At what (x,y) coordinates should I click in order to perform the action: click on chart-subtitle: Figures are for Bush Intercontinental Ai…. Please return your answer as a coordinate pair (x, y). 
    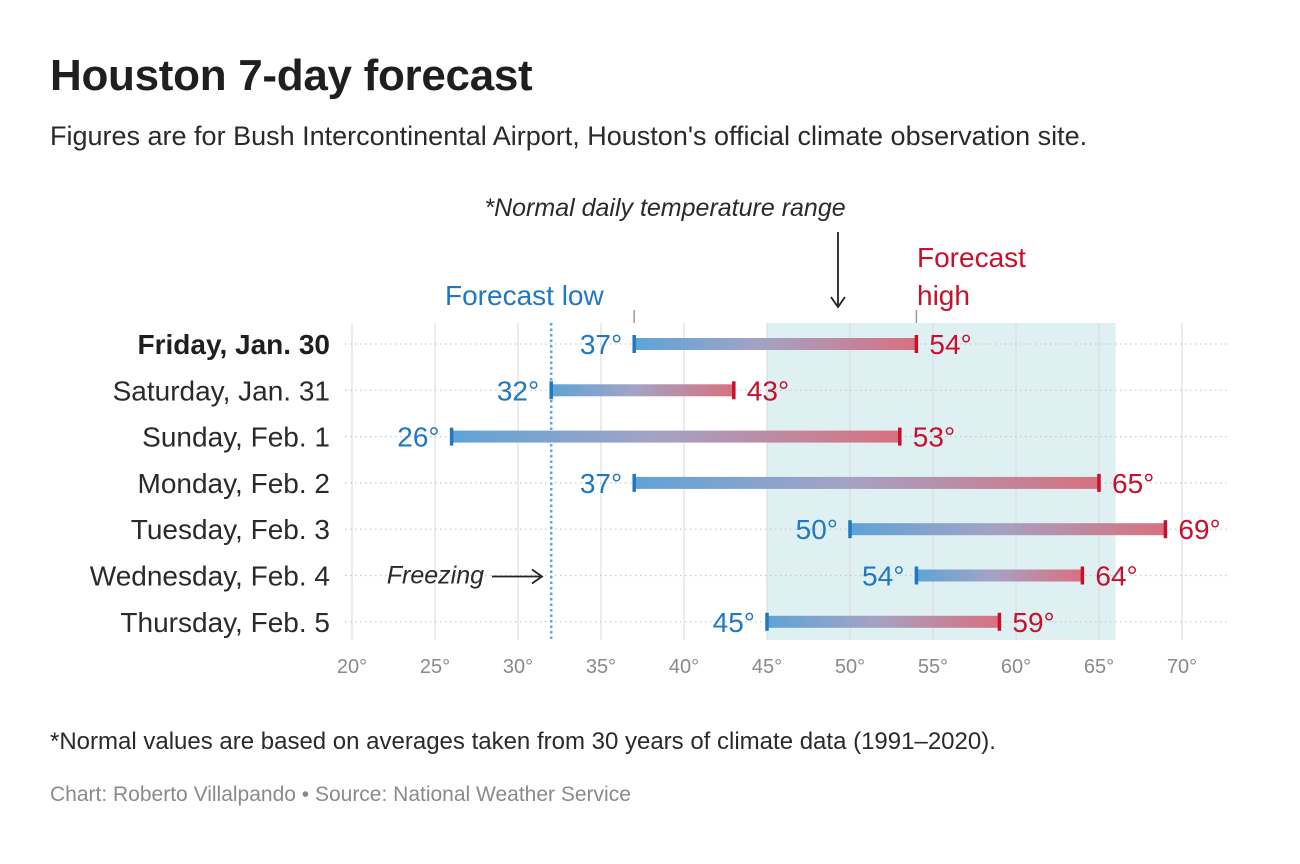
    Looking at the image, I should click on (569, 136).